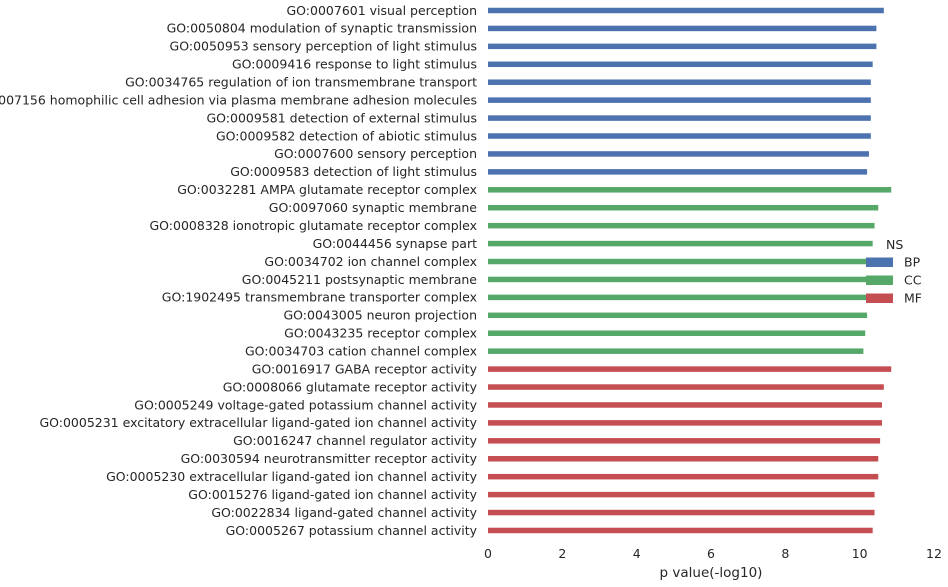 This screenshot has height=587, width=948. What do you see at coordinates (355, 440) in the screenshot?
I see `category-label: GO:0016247 channel regulator activity` at bounding box center [355, 440].